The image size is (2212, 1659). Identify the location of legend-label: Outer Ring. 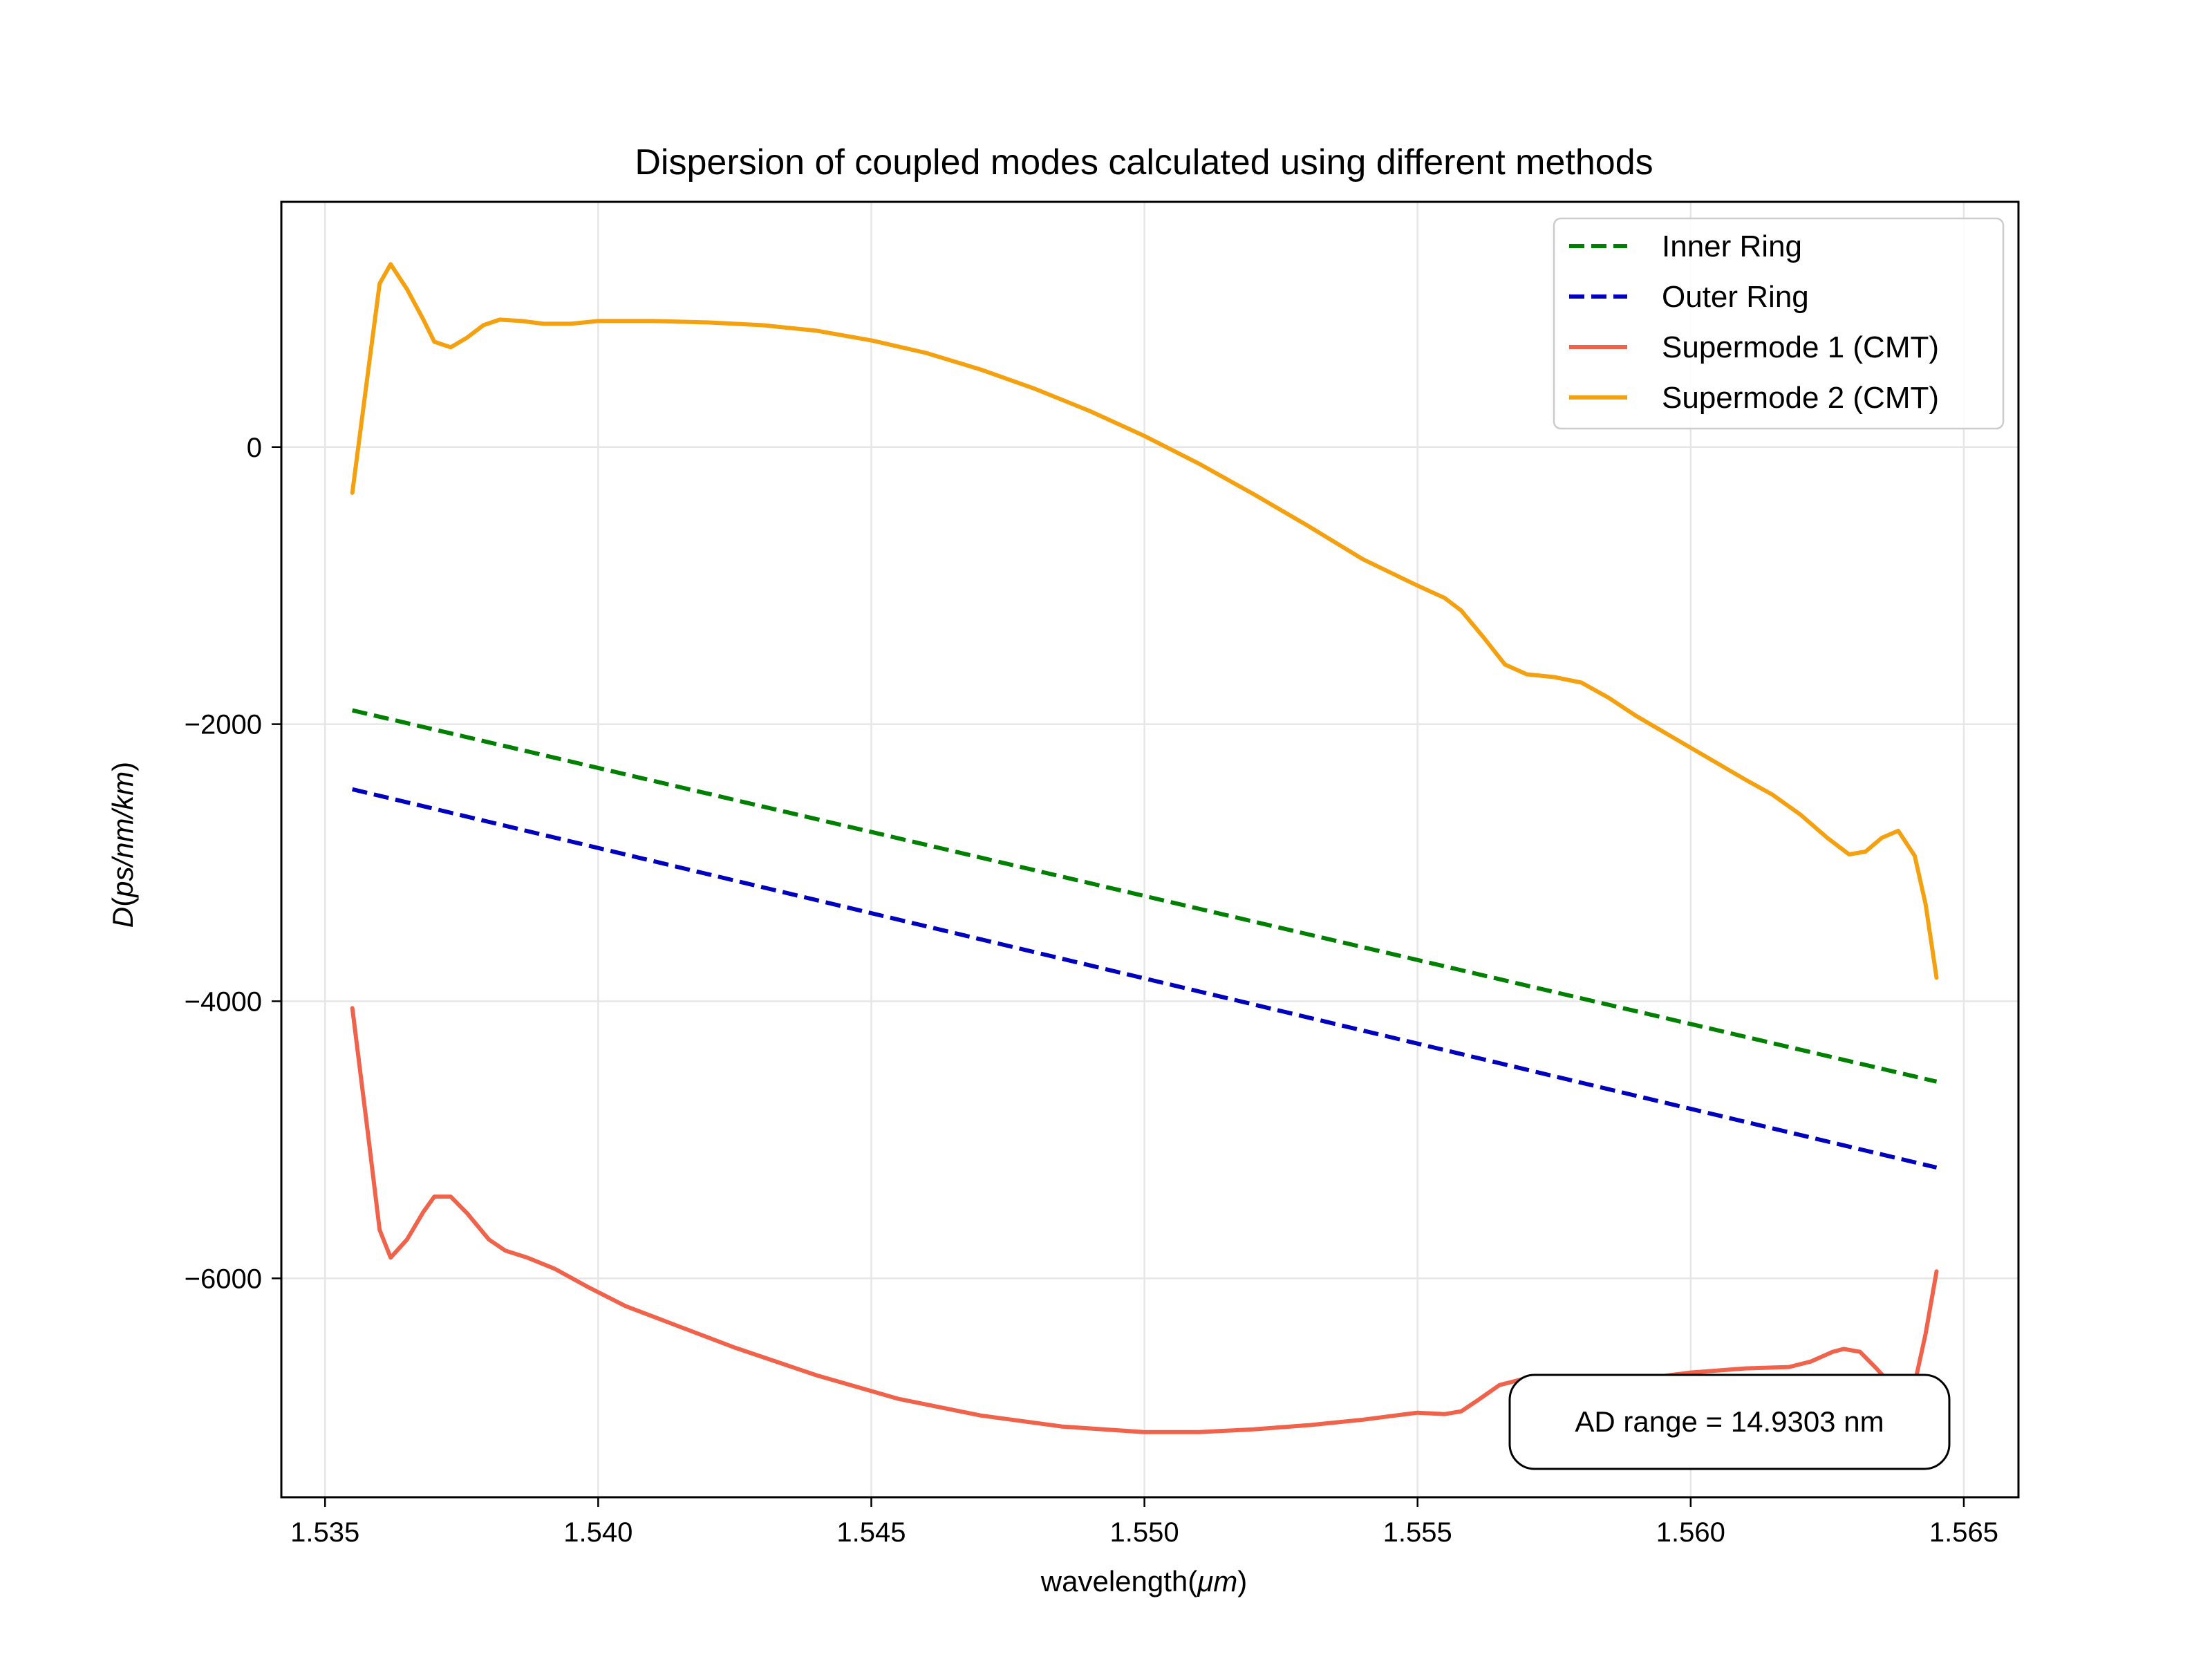
(1736, 297).